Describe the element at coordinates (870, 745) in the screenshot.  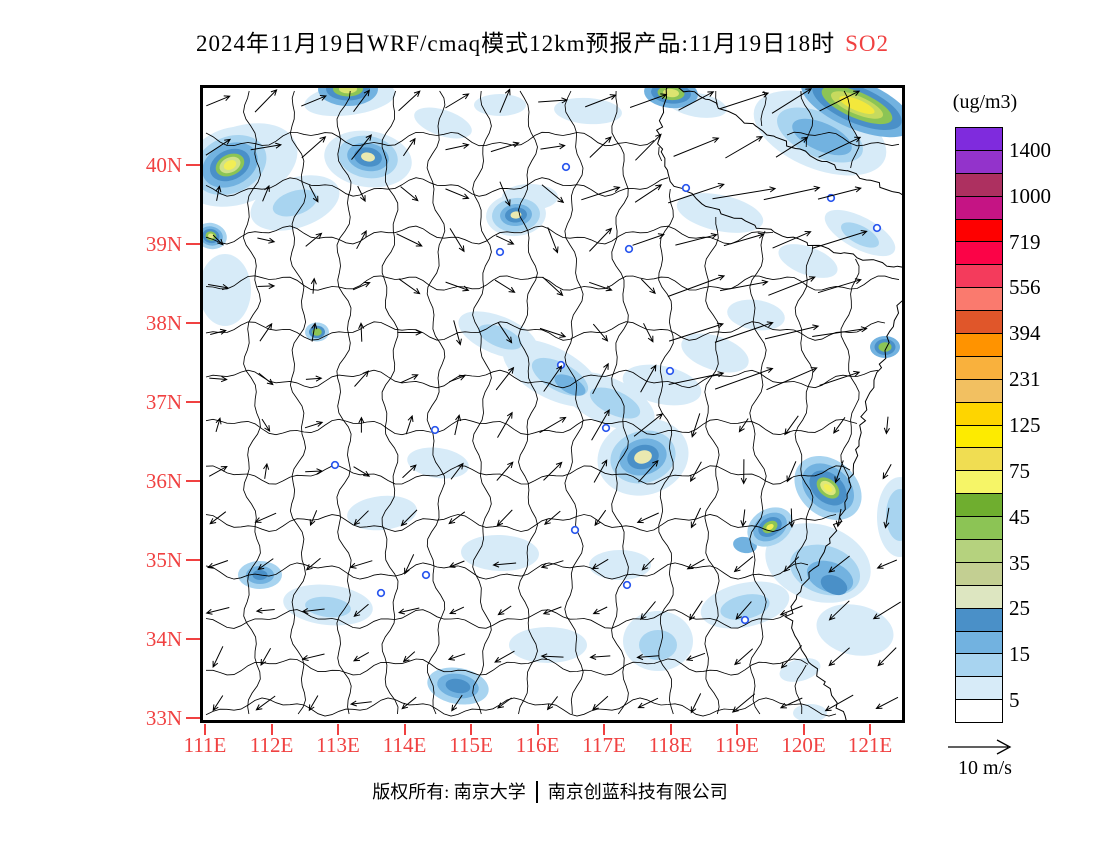
I see `lon-label: 121E` at that location.